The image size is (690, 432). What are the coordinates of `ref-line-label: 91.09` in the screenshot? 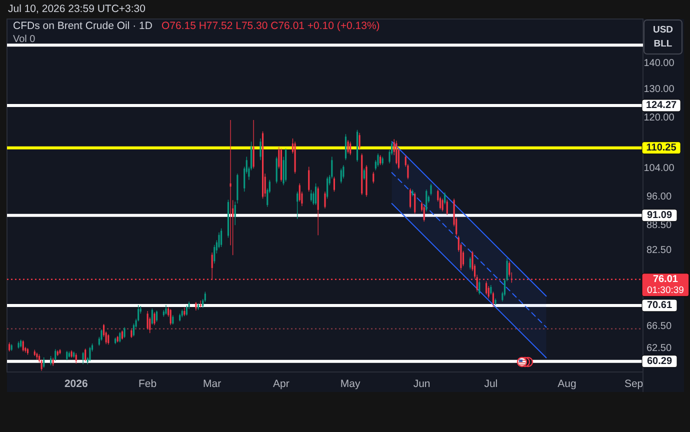 It's located at (659, 215).